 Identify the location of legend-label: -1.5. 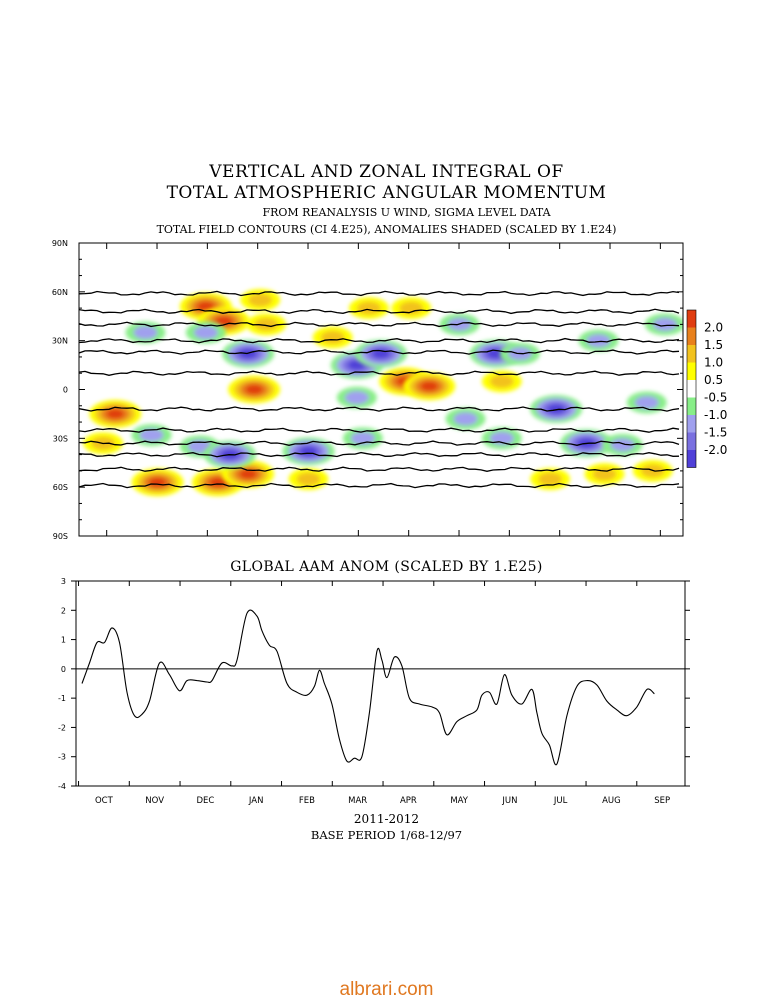
(715, 433).